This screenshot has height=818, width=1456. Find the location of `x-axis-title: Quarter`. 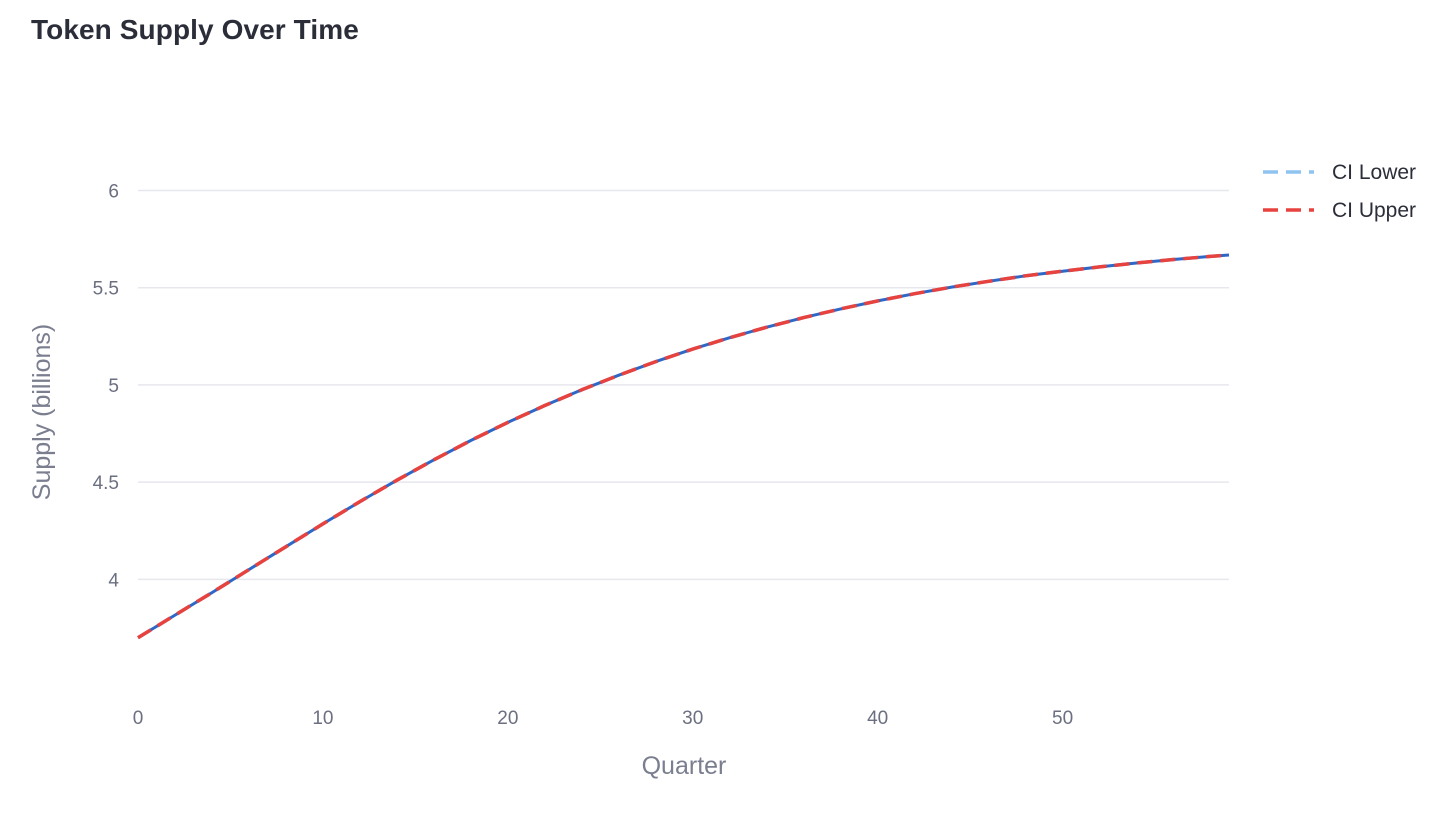

x-axis-title: Quarter is located at coordinates (684, 766).